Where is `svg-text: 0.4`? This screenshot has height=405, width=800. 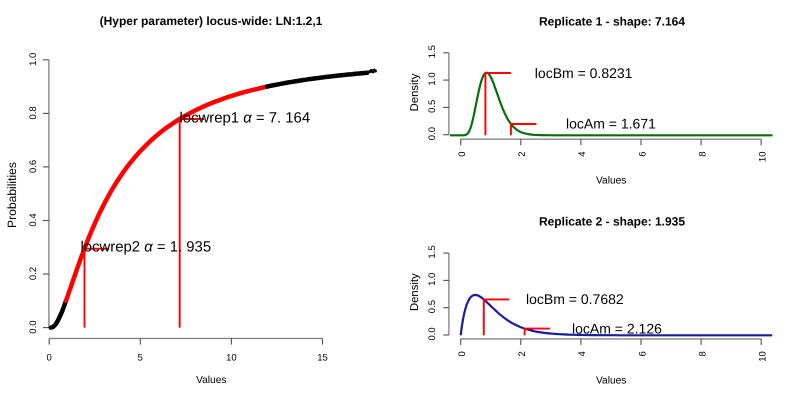
svg-text: 0.4 is located at coordinates (33, 219).